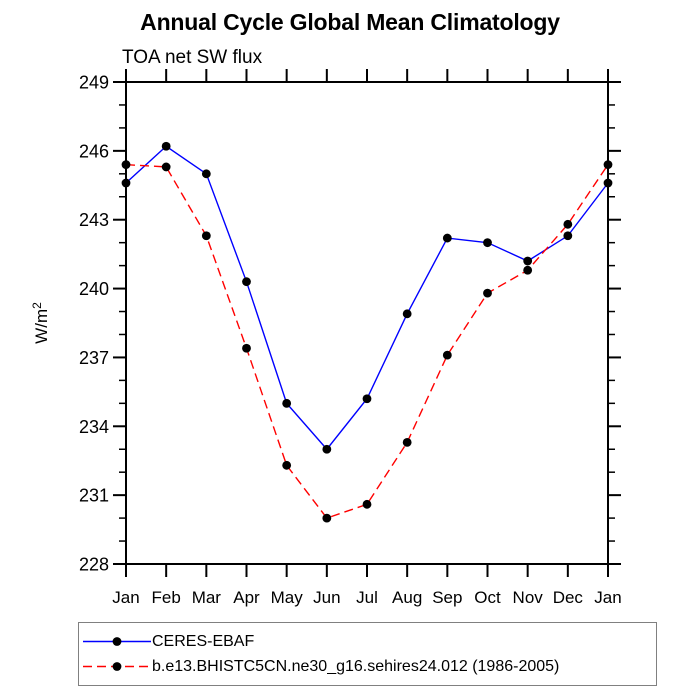 The image size is (700, 700). What do you see at coordinates (166, 597) in the screenshot?
I see `x-tick-label: Feb` at bounding box center [166, 597].